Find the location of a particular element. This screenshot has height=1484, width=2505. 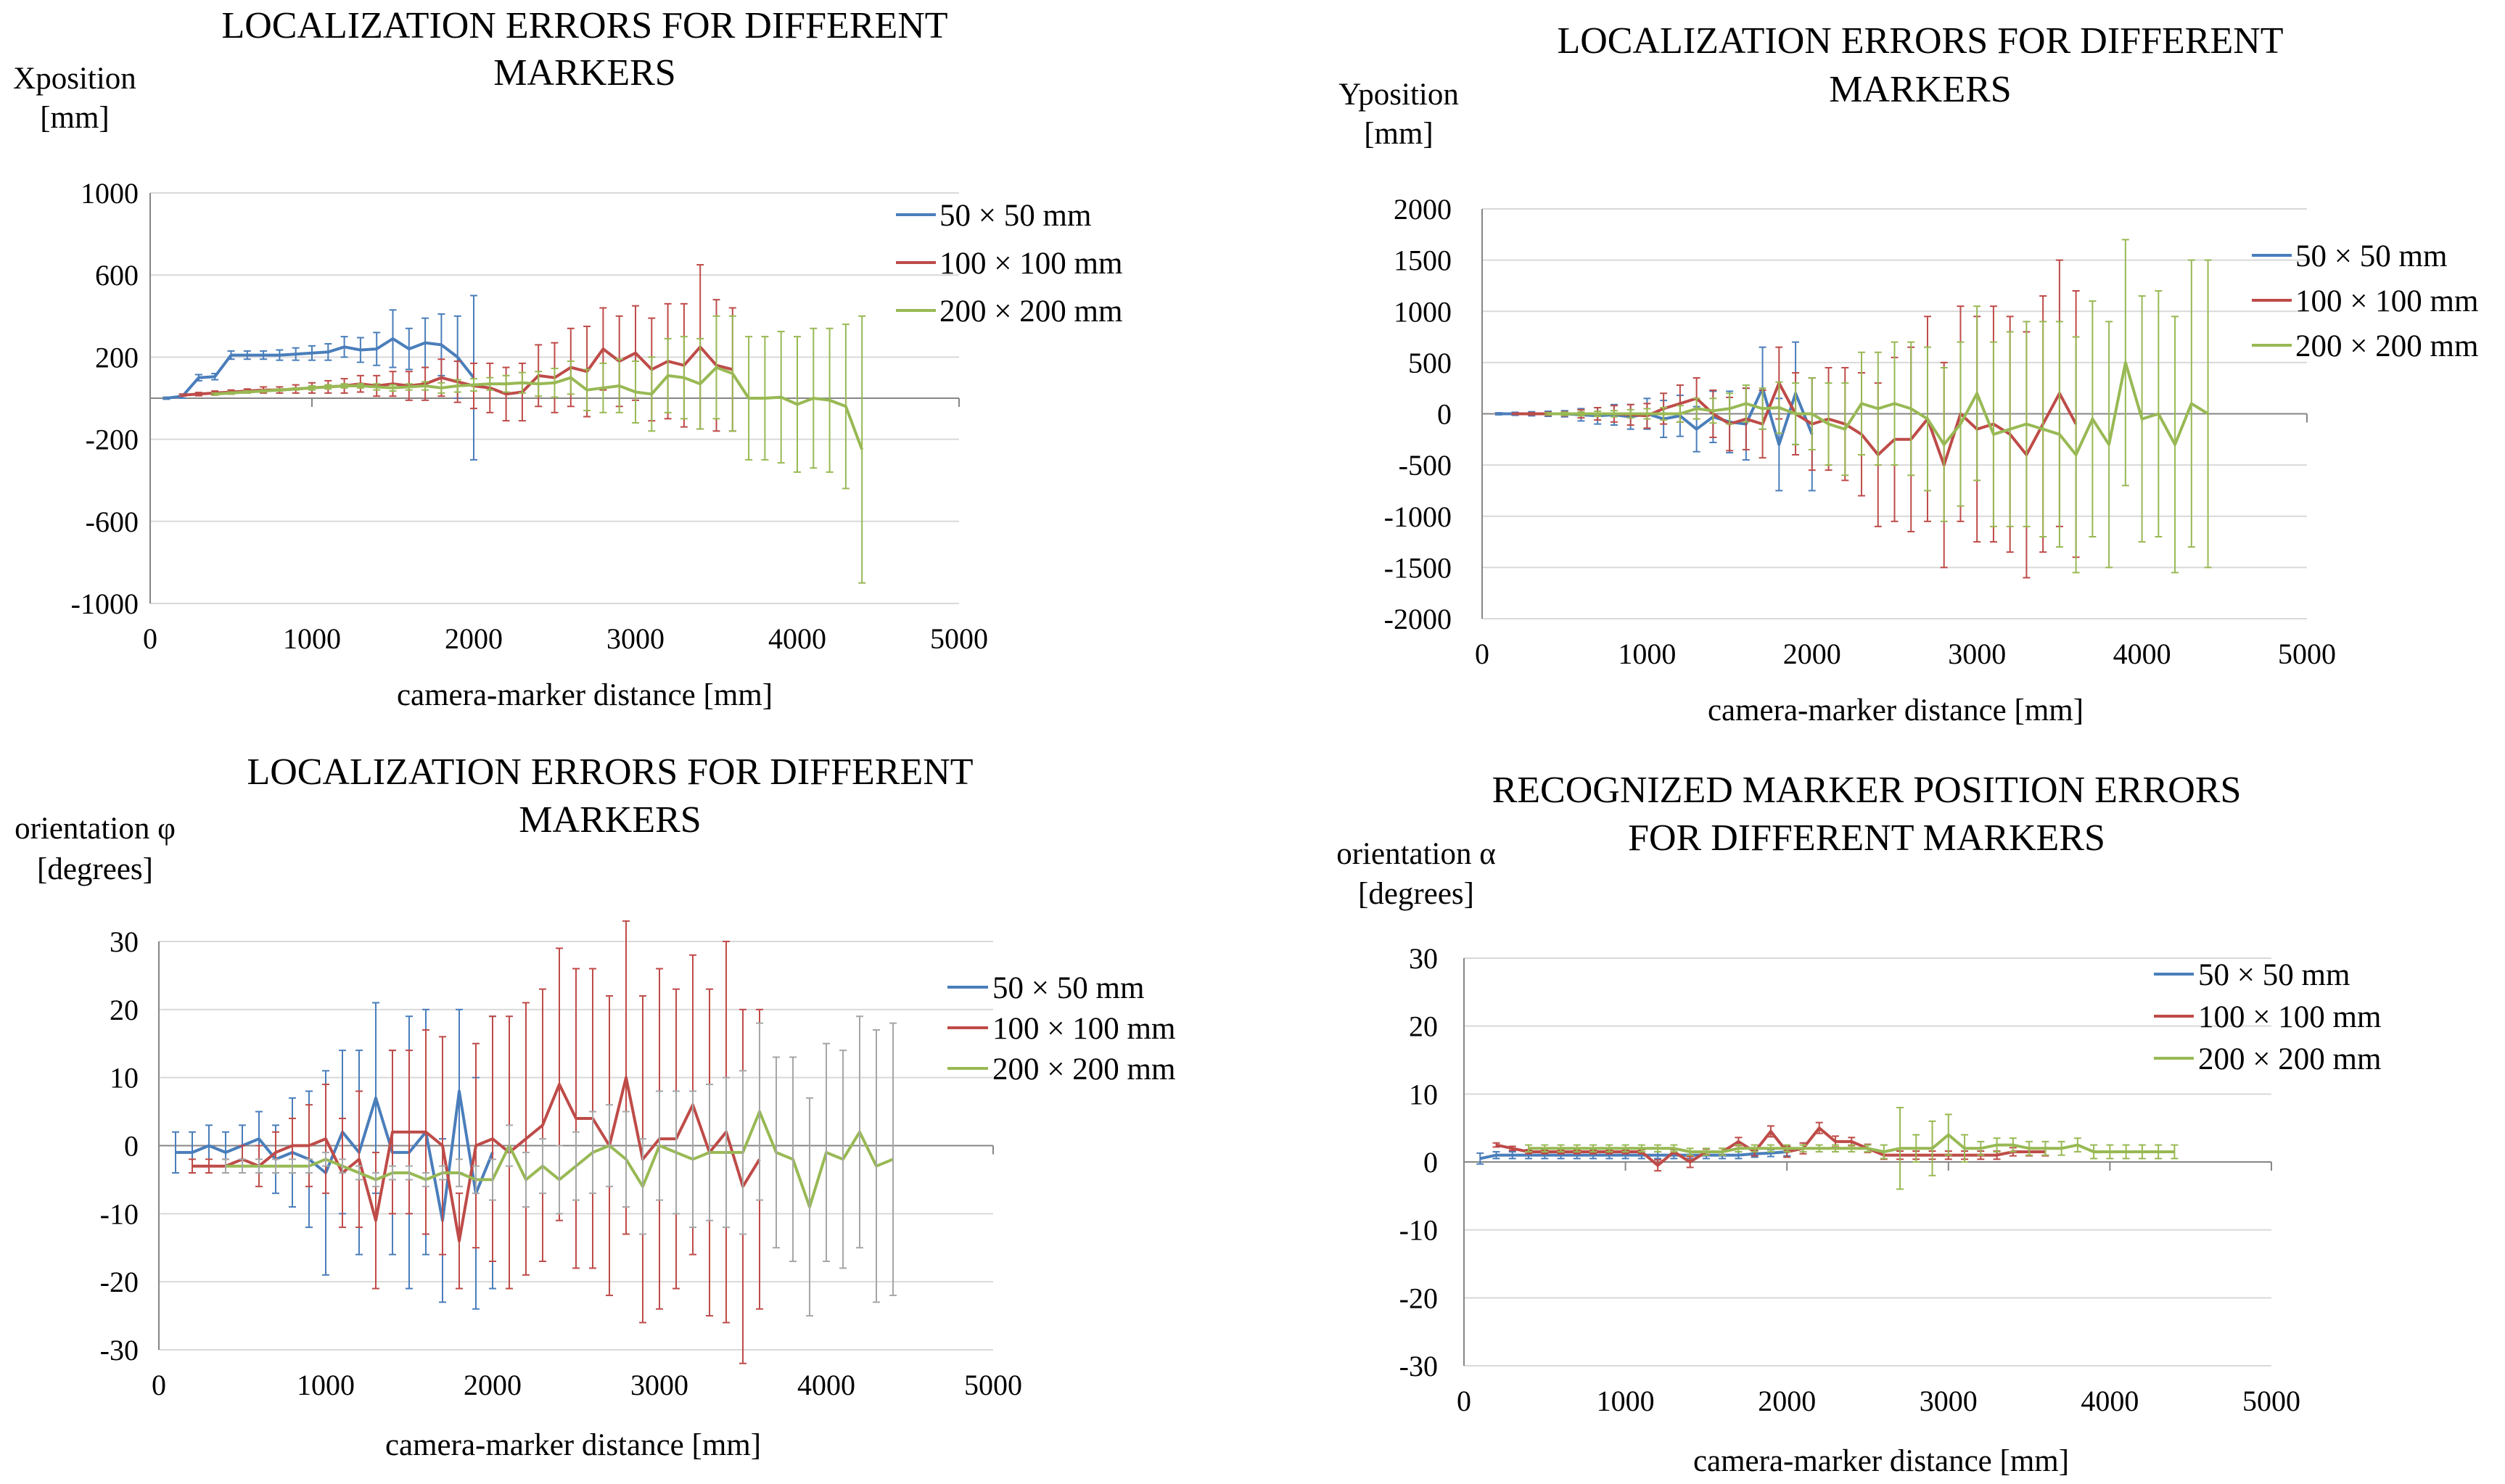

y-tick-label: -200 is located at coordinates (112, 440).